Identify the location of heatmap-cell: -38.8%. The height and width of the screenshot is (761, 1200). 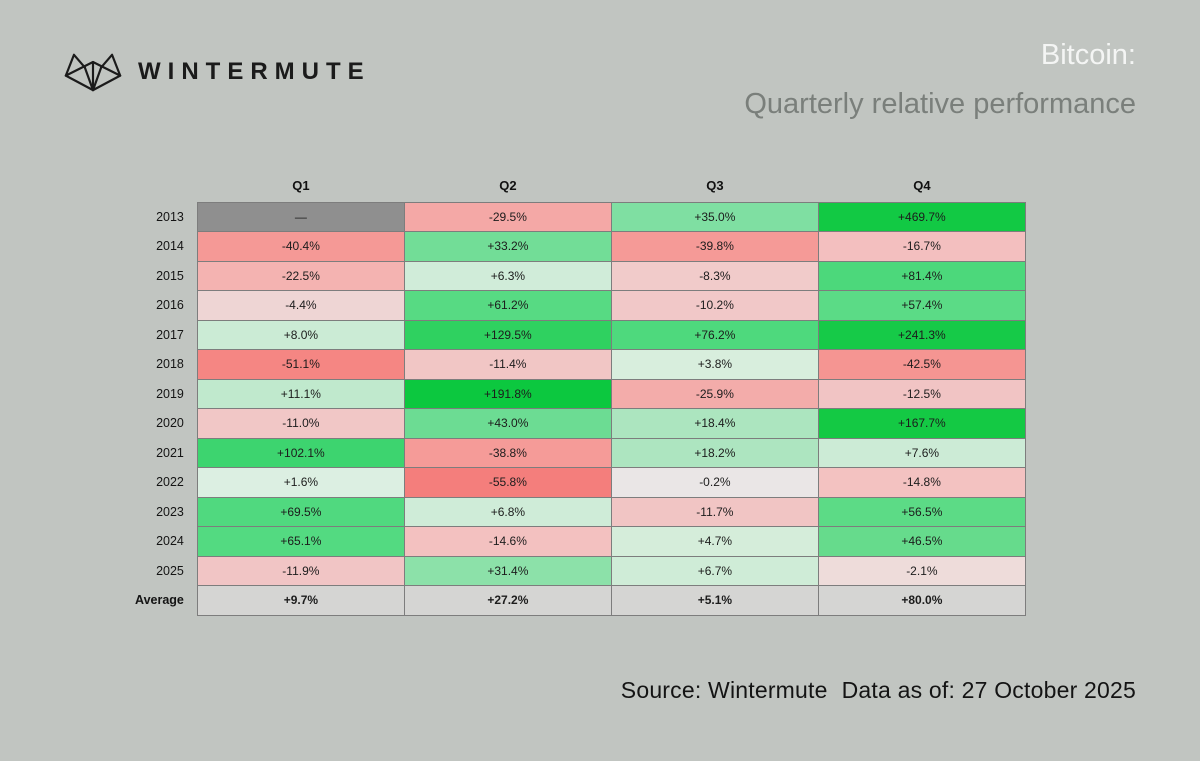
(507, 452).